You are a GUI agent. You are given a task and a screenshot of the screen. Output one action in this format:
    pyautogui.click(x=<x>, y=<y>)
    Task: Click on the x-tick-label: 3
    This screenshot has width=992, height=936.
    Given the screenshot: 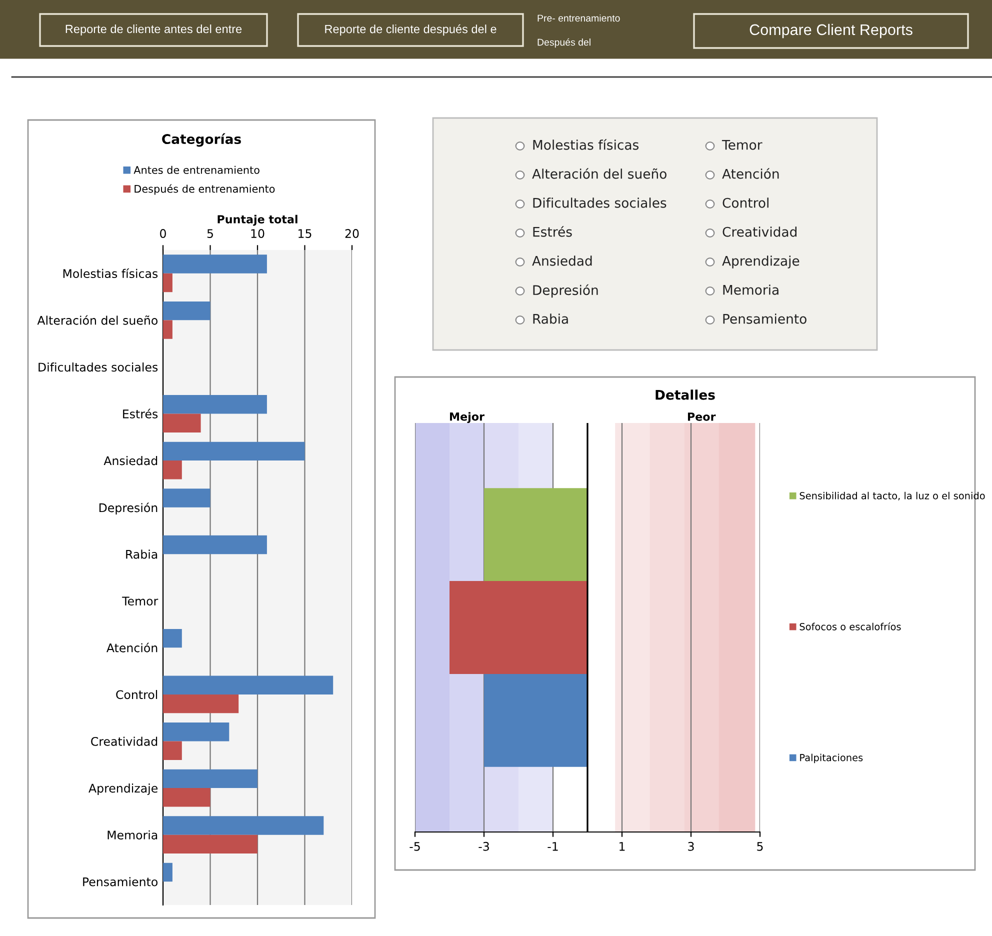 What is the action you would take?
    pyautogui.click(x=691, y=846)
    